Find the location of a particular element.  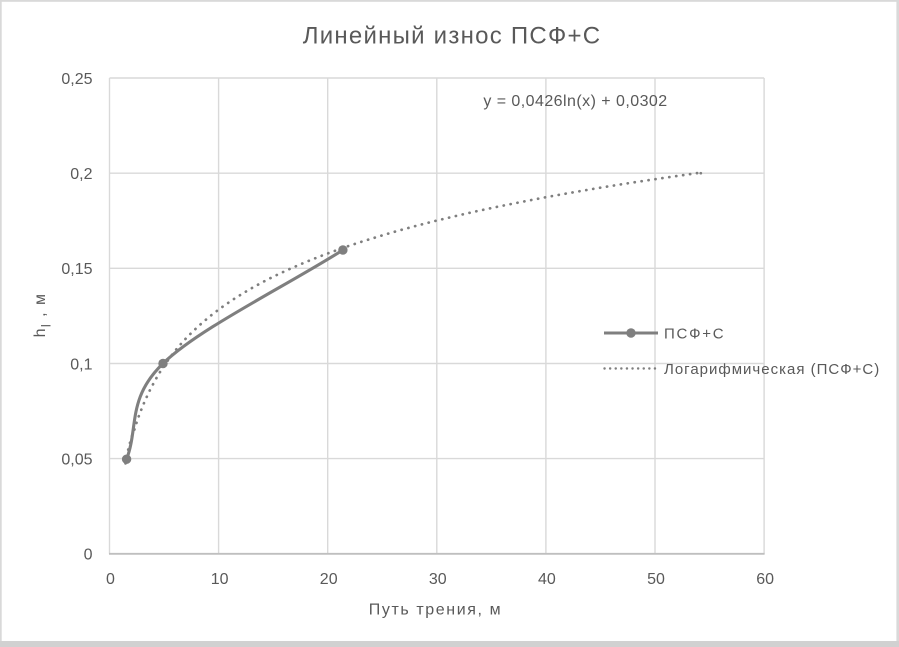

svg-text: 40 is located at coordinates (547, 579).